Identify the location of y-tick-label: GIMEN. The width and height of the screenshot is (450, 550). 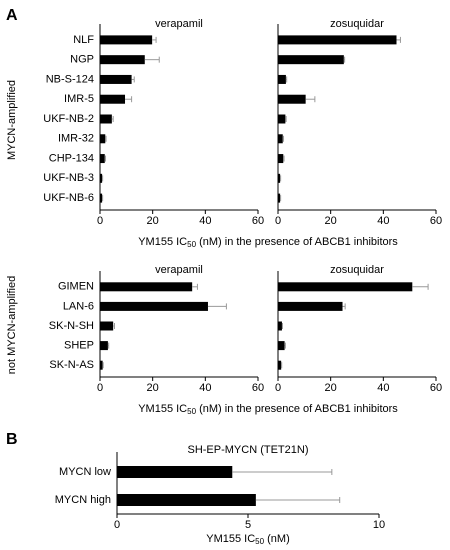
(76, 287).